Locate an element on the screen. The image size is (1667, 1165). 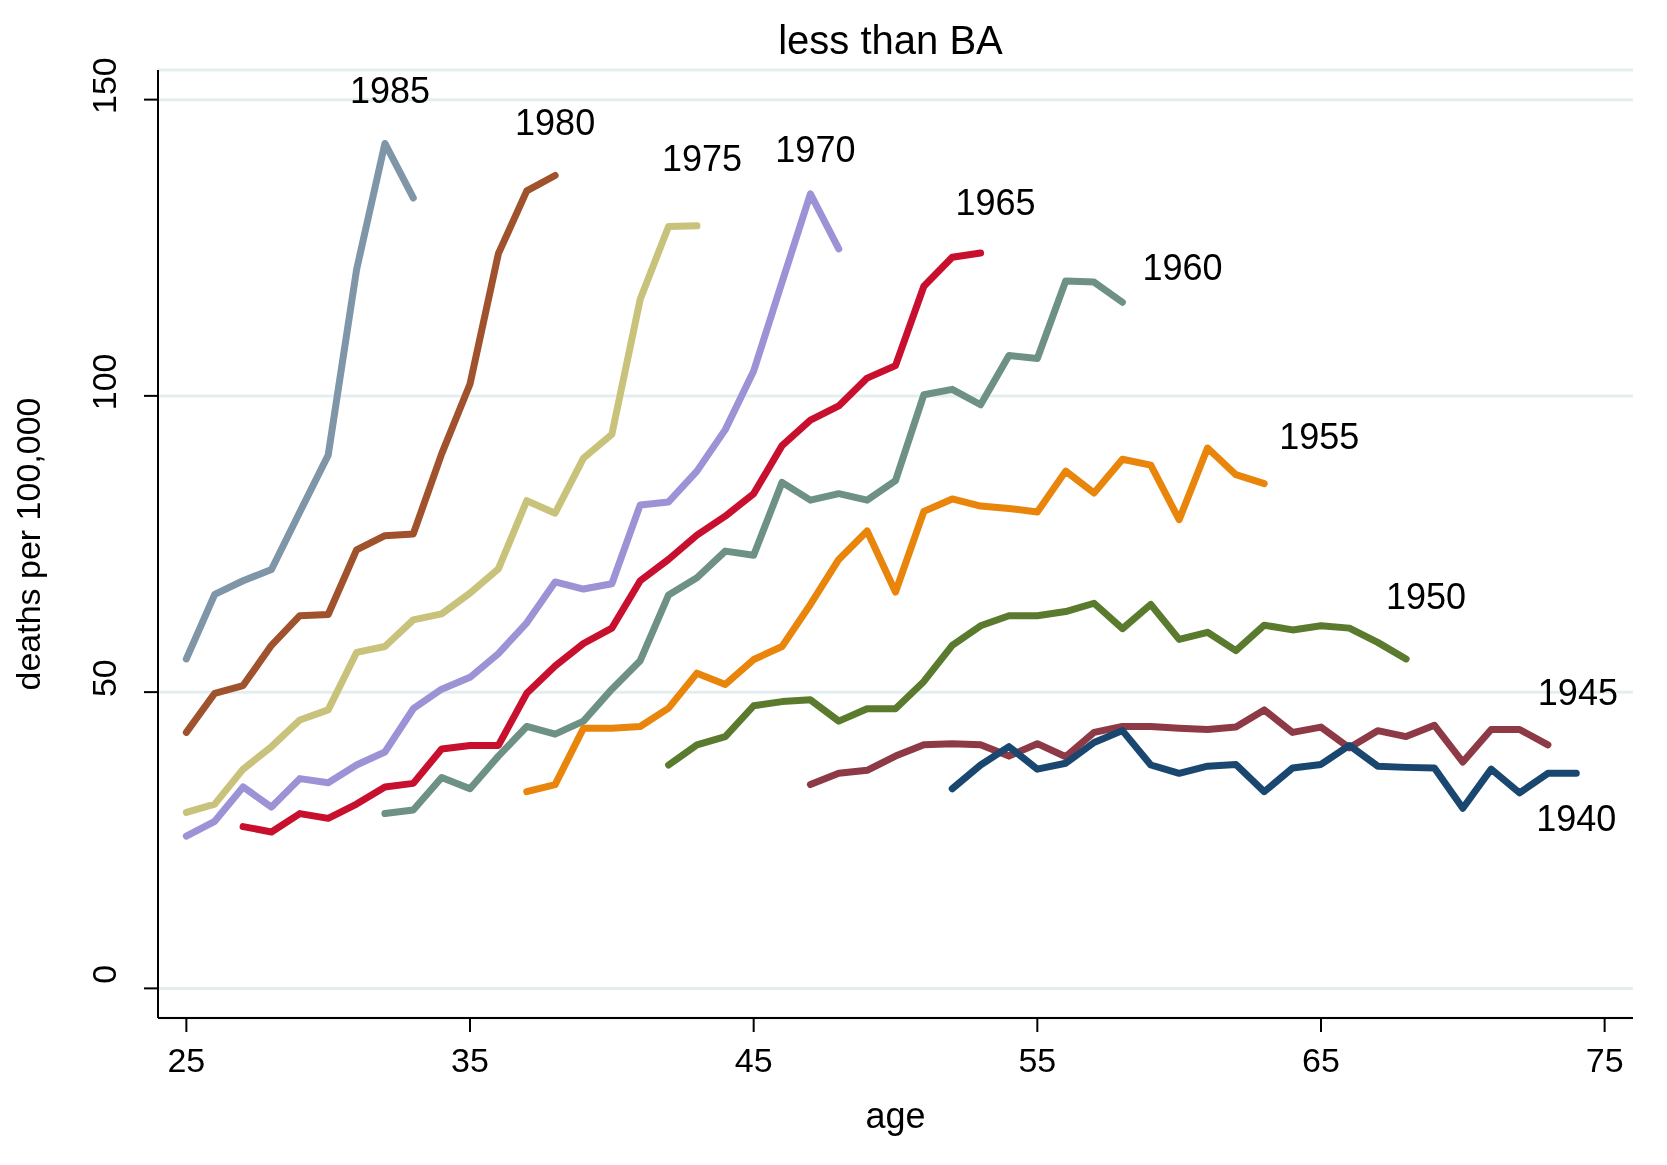
x-tick-label: 75 is located at coordinates (1604, 1060).